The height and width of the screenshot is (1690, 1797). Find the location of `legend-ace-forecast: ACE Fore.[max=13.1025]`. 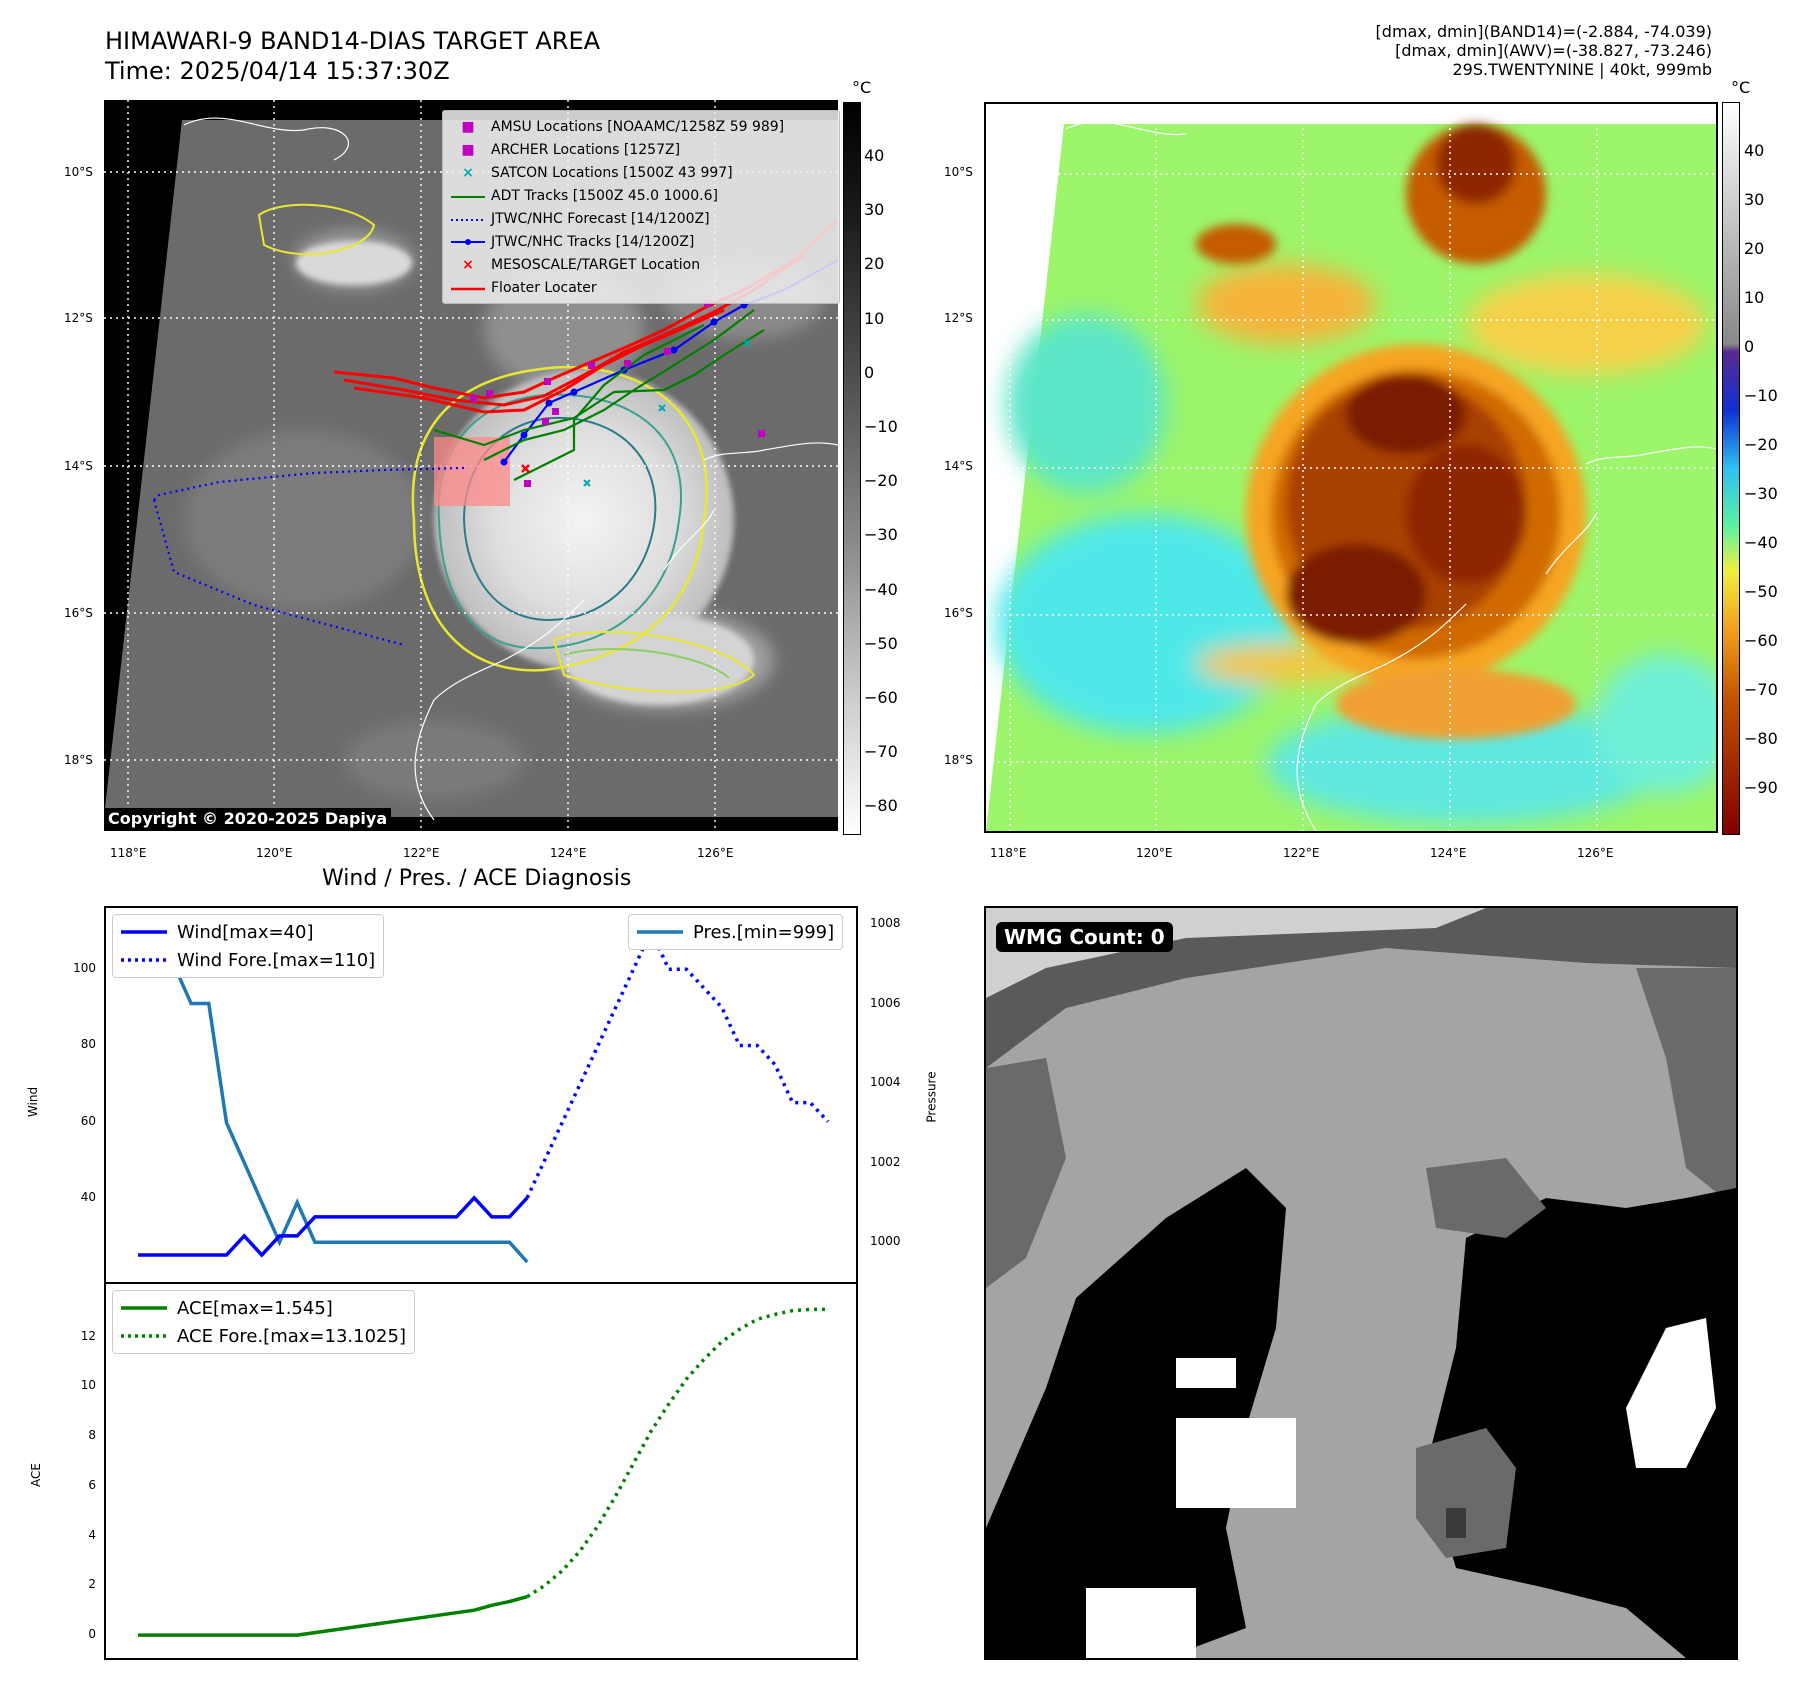

legend-ace-forecast: ACE Fore.[max=13.1025] is located at coordinates (291, 1336).